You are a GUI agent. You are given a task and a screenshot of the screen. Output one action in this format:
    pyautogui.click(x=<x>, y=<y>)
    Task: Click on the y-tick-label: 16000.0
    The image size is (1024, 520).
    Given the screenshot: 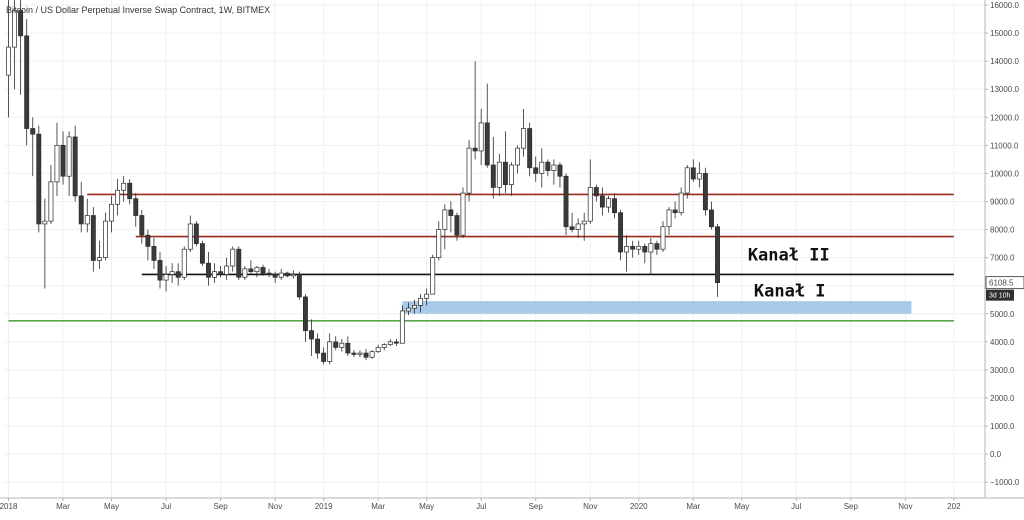 What is the action you would take?
    pyautogui.click(x=1004, y=5)
    